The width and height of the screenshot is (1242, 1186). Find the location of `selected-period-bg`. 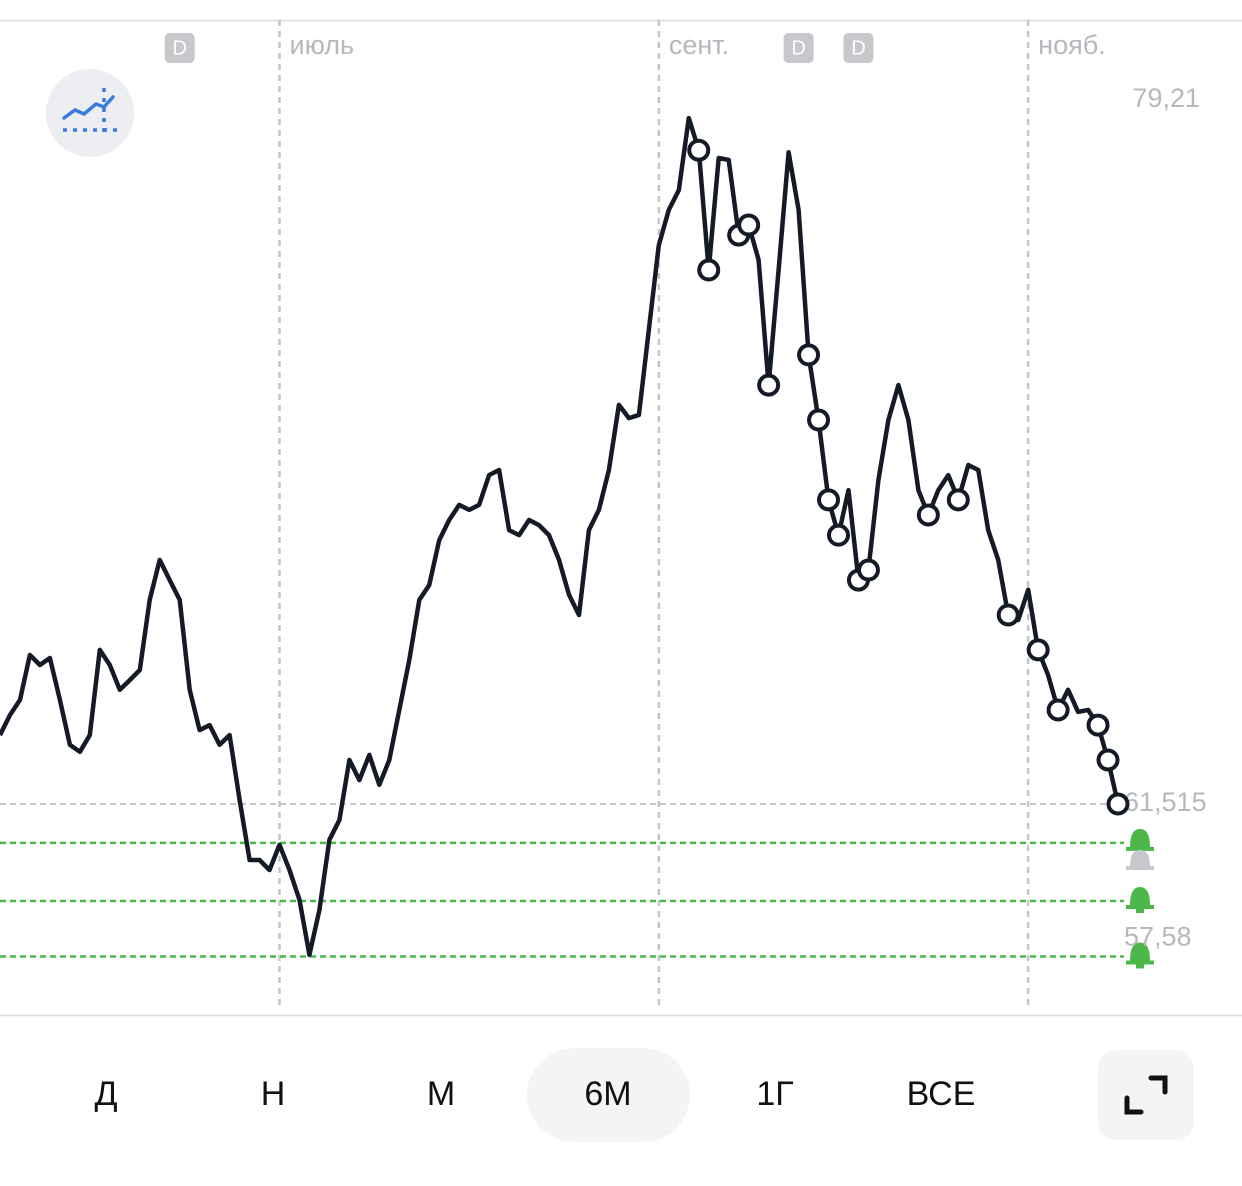

selected-period-bg is located at coordinates (608, 1095).